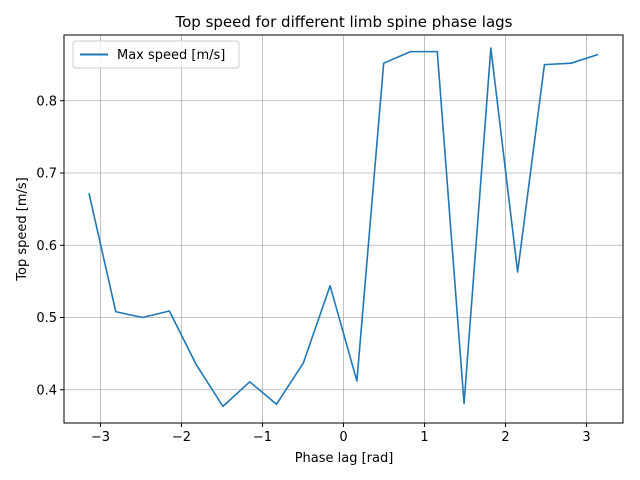  What do you see at coordinates (586, 437) in the screenshot?
I see `x-tick-label: 3` at bounding box center [586, 437].